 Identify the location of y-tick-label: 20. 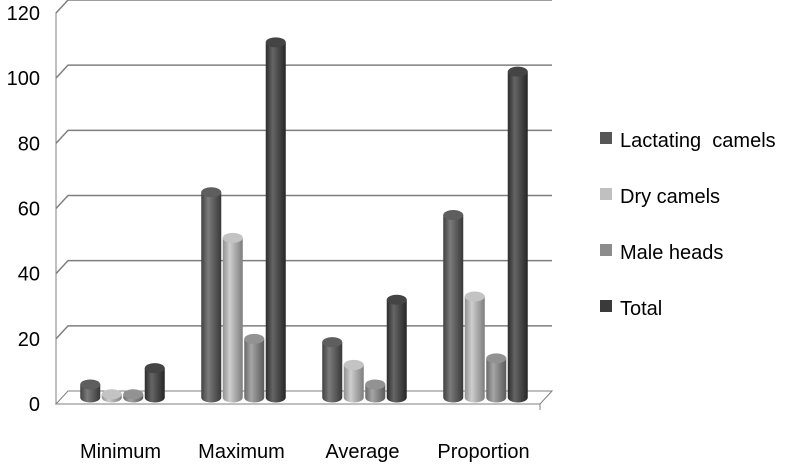
(29, 340).